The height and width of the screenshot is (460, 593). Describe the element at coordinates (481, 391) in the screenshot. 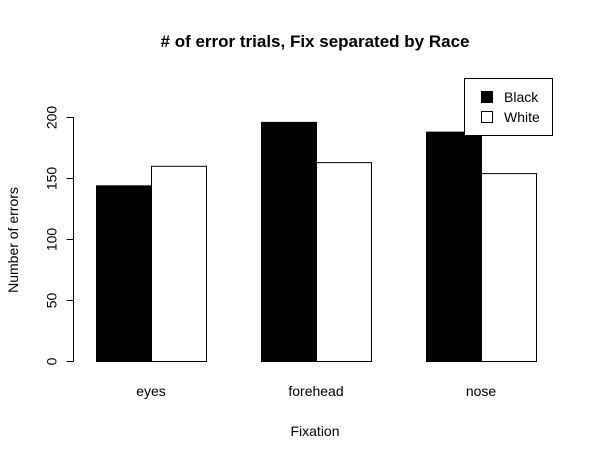

I see `x-tick-label-nose: nose` at that location.